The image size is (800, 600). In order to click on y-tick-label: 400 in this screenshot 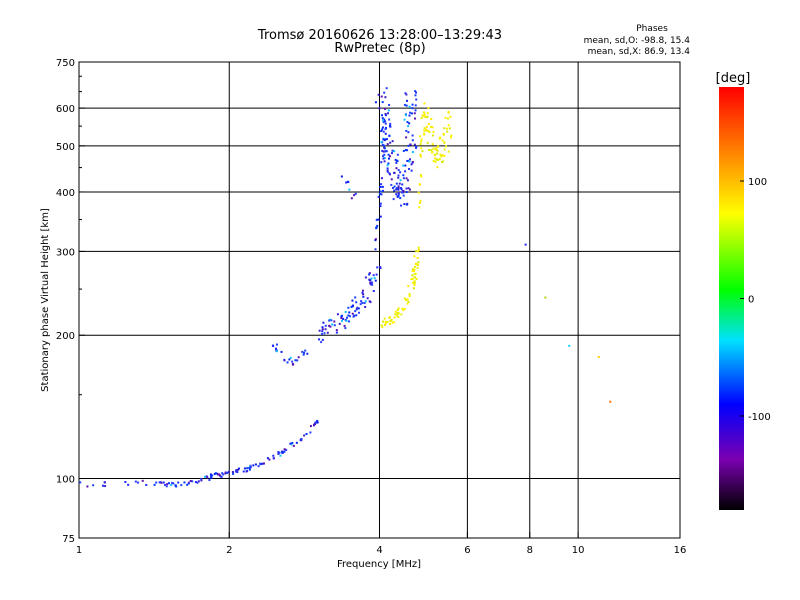, I will do `click(65, 193)`.